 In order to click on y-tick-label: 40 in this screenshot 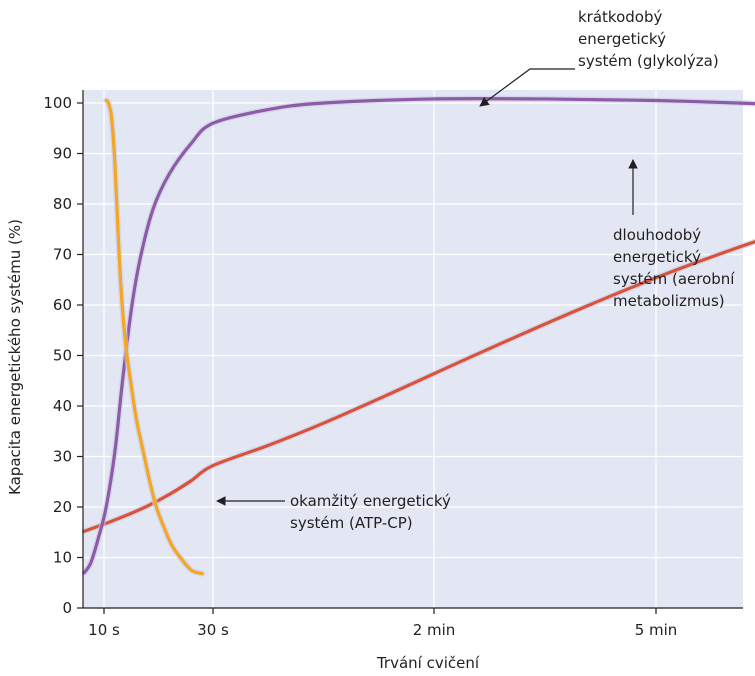, I will do `click(62, 406)`.